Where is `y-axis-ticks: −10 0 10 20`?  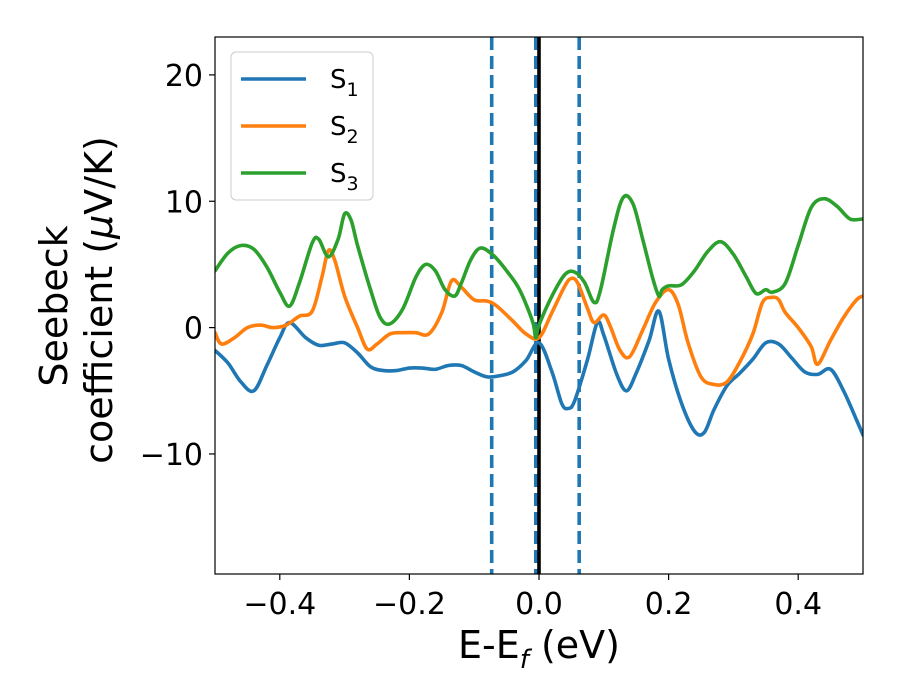 y-axis-ticks: −10 0 10 20 is located at coordinates (177, 266).